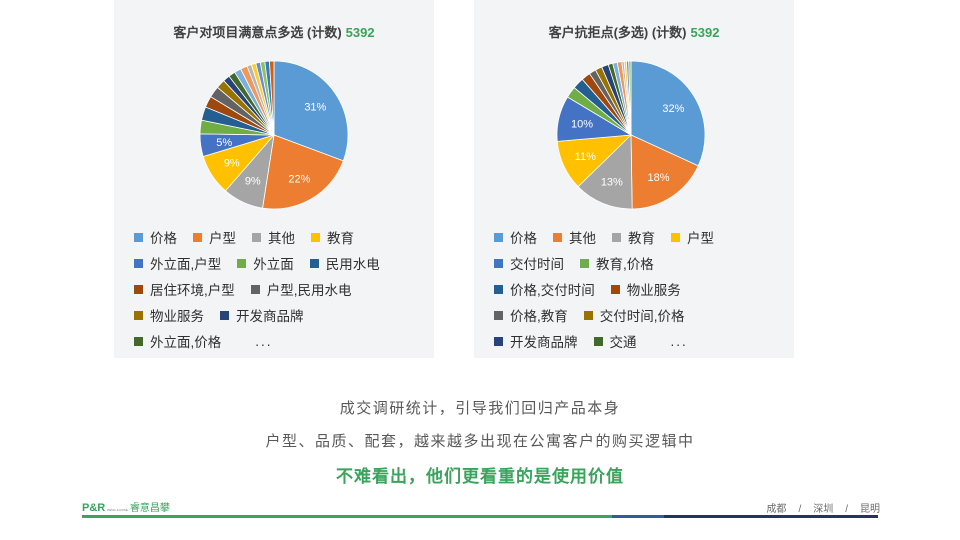  I want to click on city-shenzhen: 深圳, so click(823, 509).